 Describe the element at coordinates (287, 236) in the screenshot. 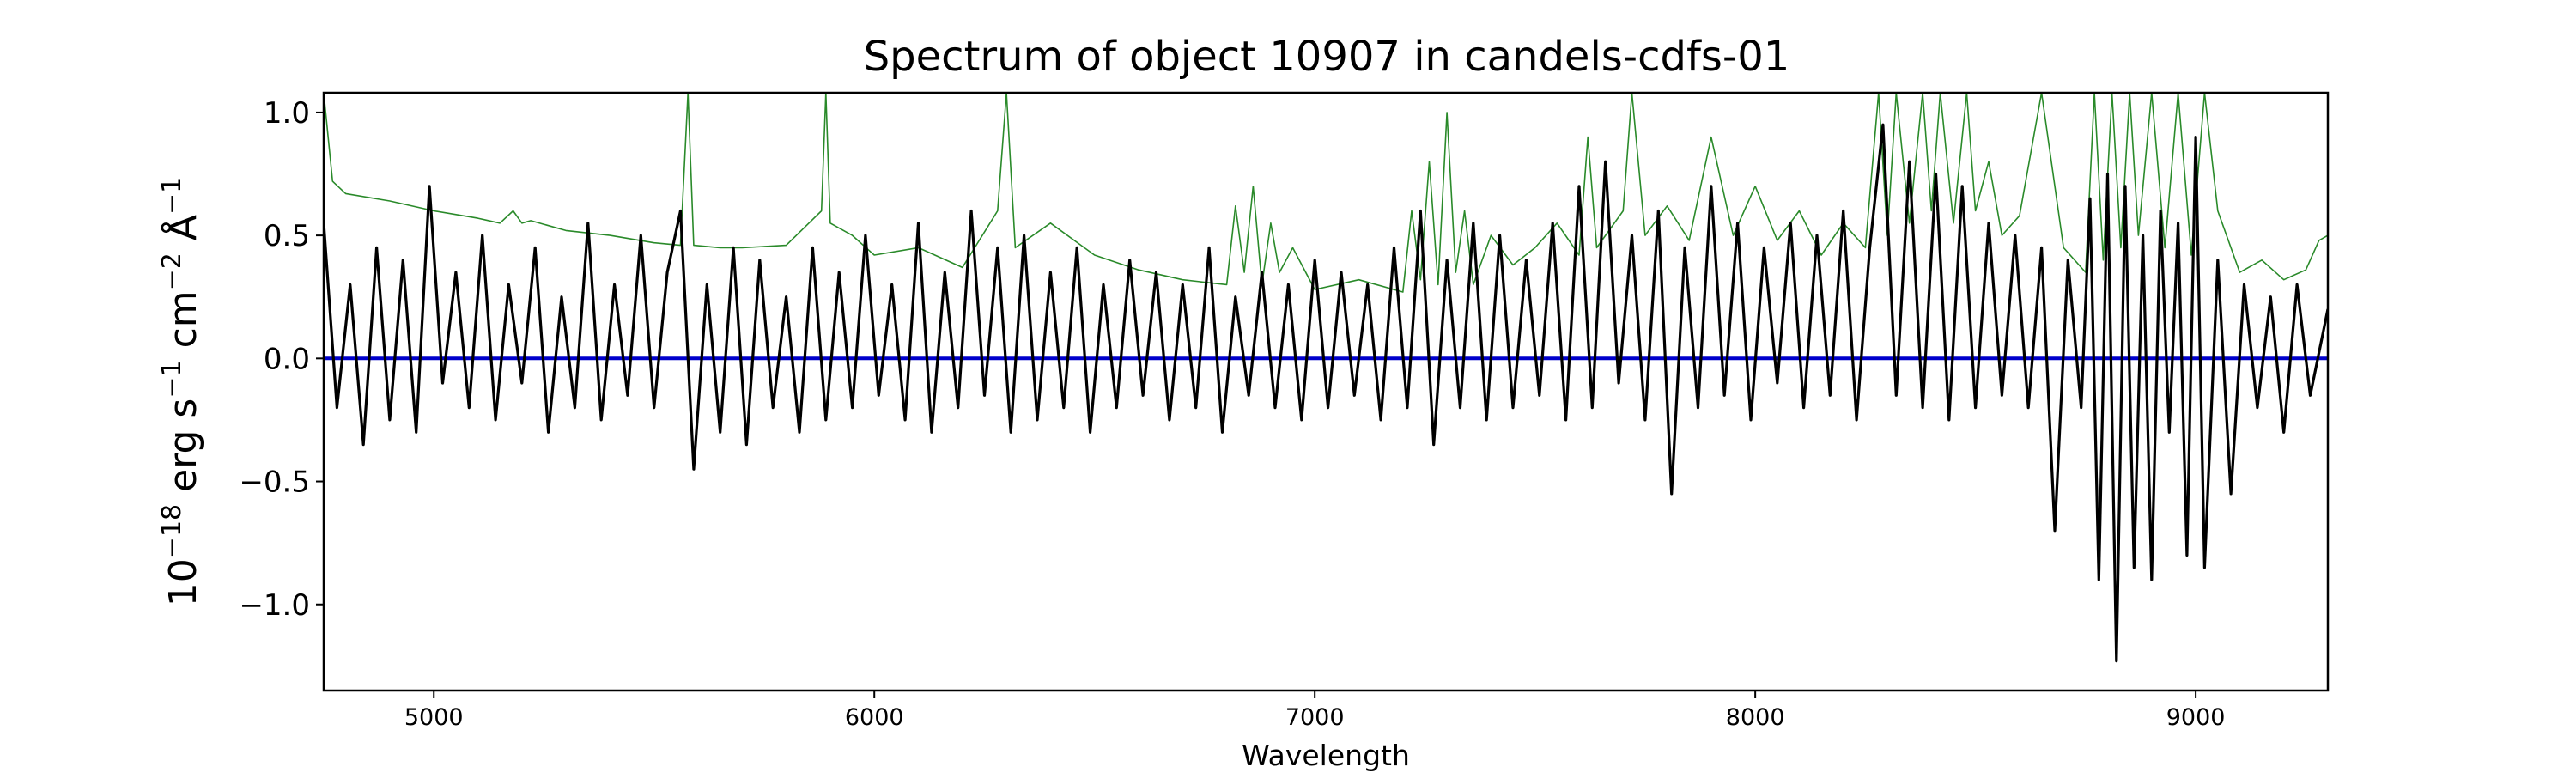

I see `y-tick-label: 0.5` at that location.